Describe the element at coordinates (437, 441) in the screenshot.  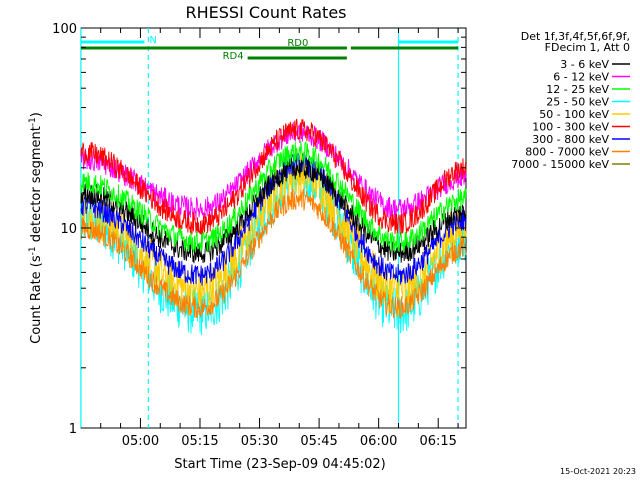
I see `x-tick-label: 06:15` at that location.